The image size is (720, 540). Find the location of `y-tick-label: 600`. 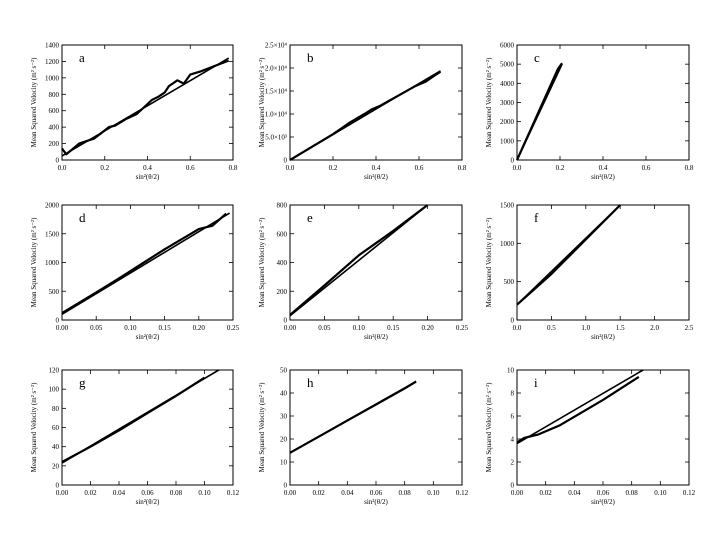

y-tick-label: 600 is located at coordinates (282, 234).